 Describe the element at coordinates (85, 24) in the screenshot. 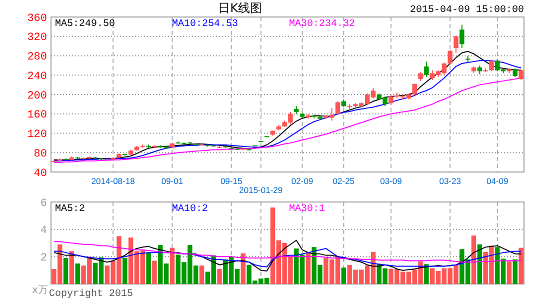

I see `text: MA5:249.50` at that location.